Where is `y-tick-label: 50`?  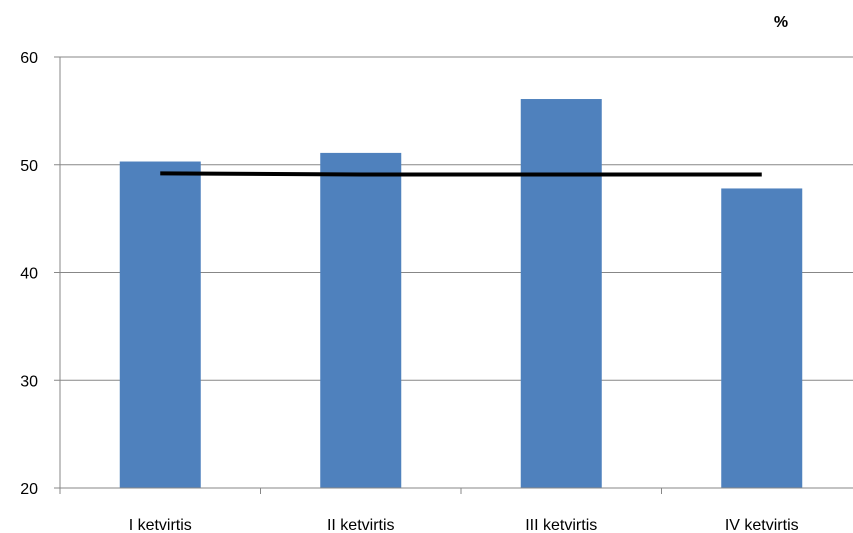 y-tick-label: 50 is located at coordinates (29, 166).